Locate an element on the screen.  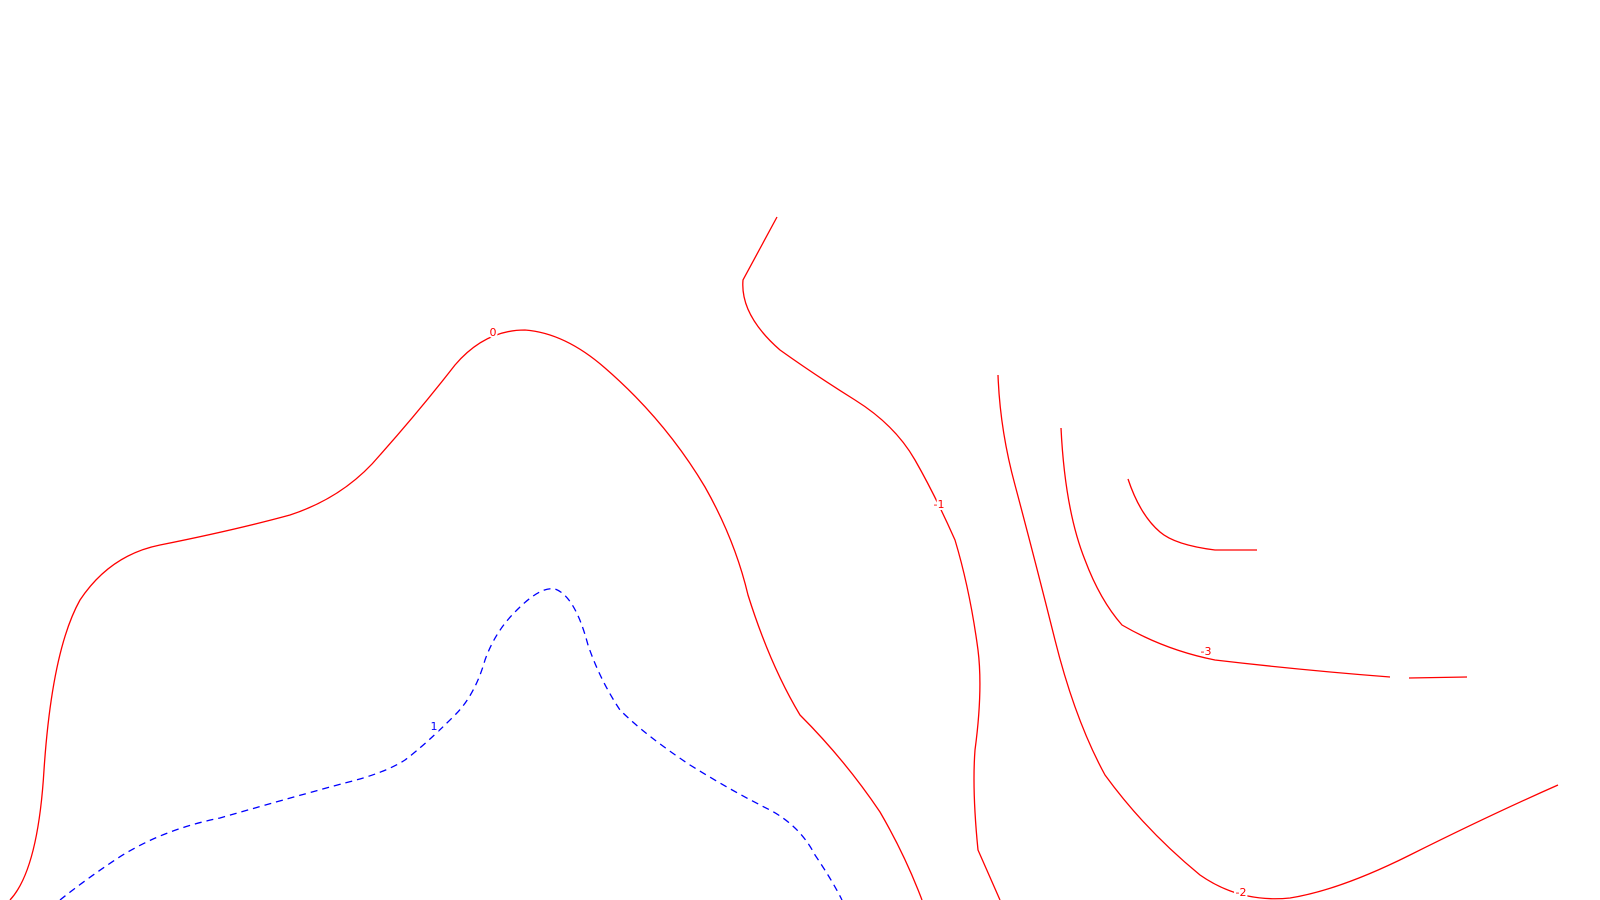
contour-label-1: 1 is located at coordinates (434, 726).